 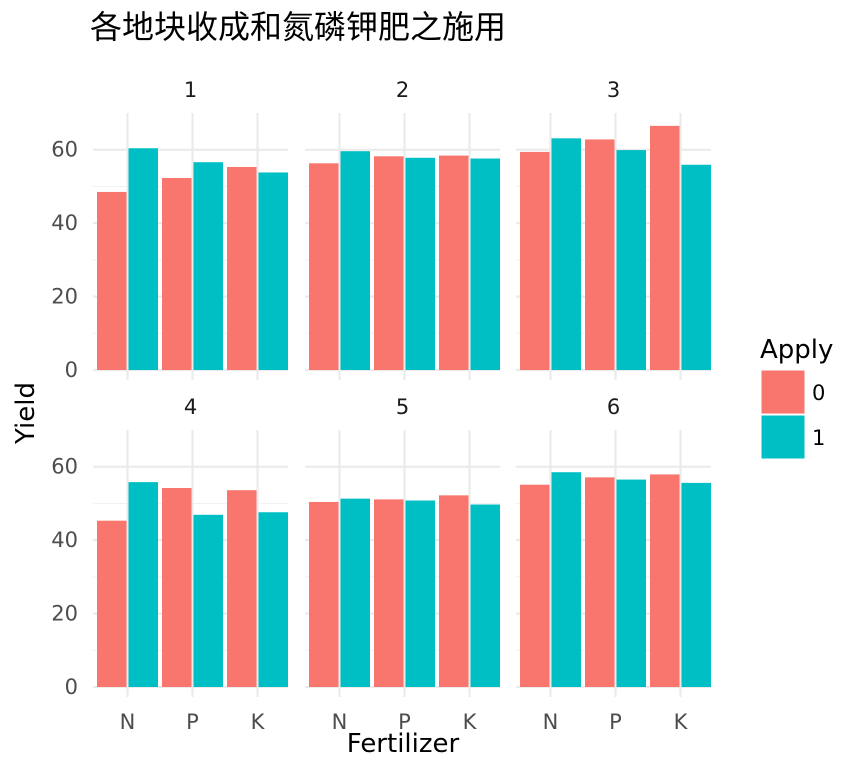 I want to click on y-axis-title: Yield, so click(x=26, y=413).